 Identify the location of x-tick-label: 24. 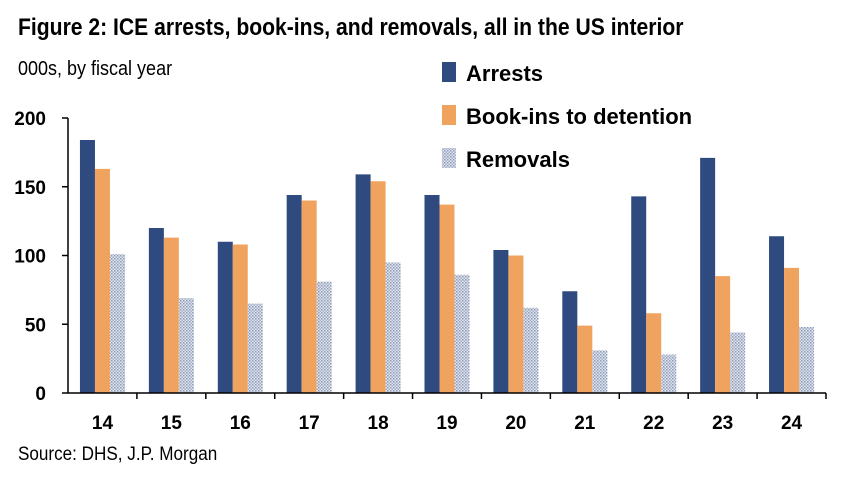
(792, 423).